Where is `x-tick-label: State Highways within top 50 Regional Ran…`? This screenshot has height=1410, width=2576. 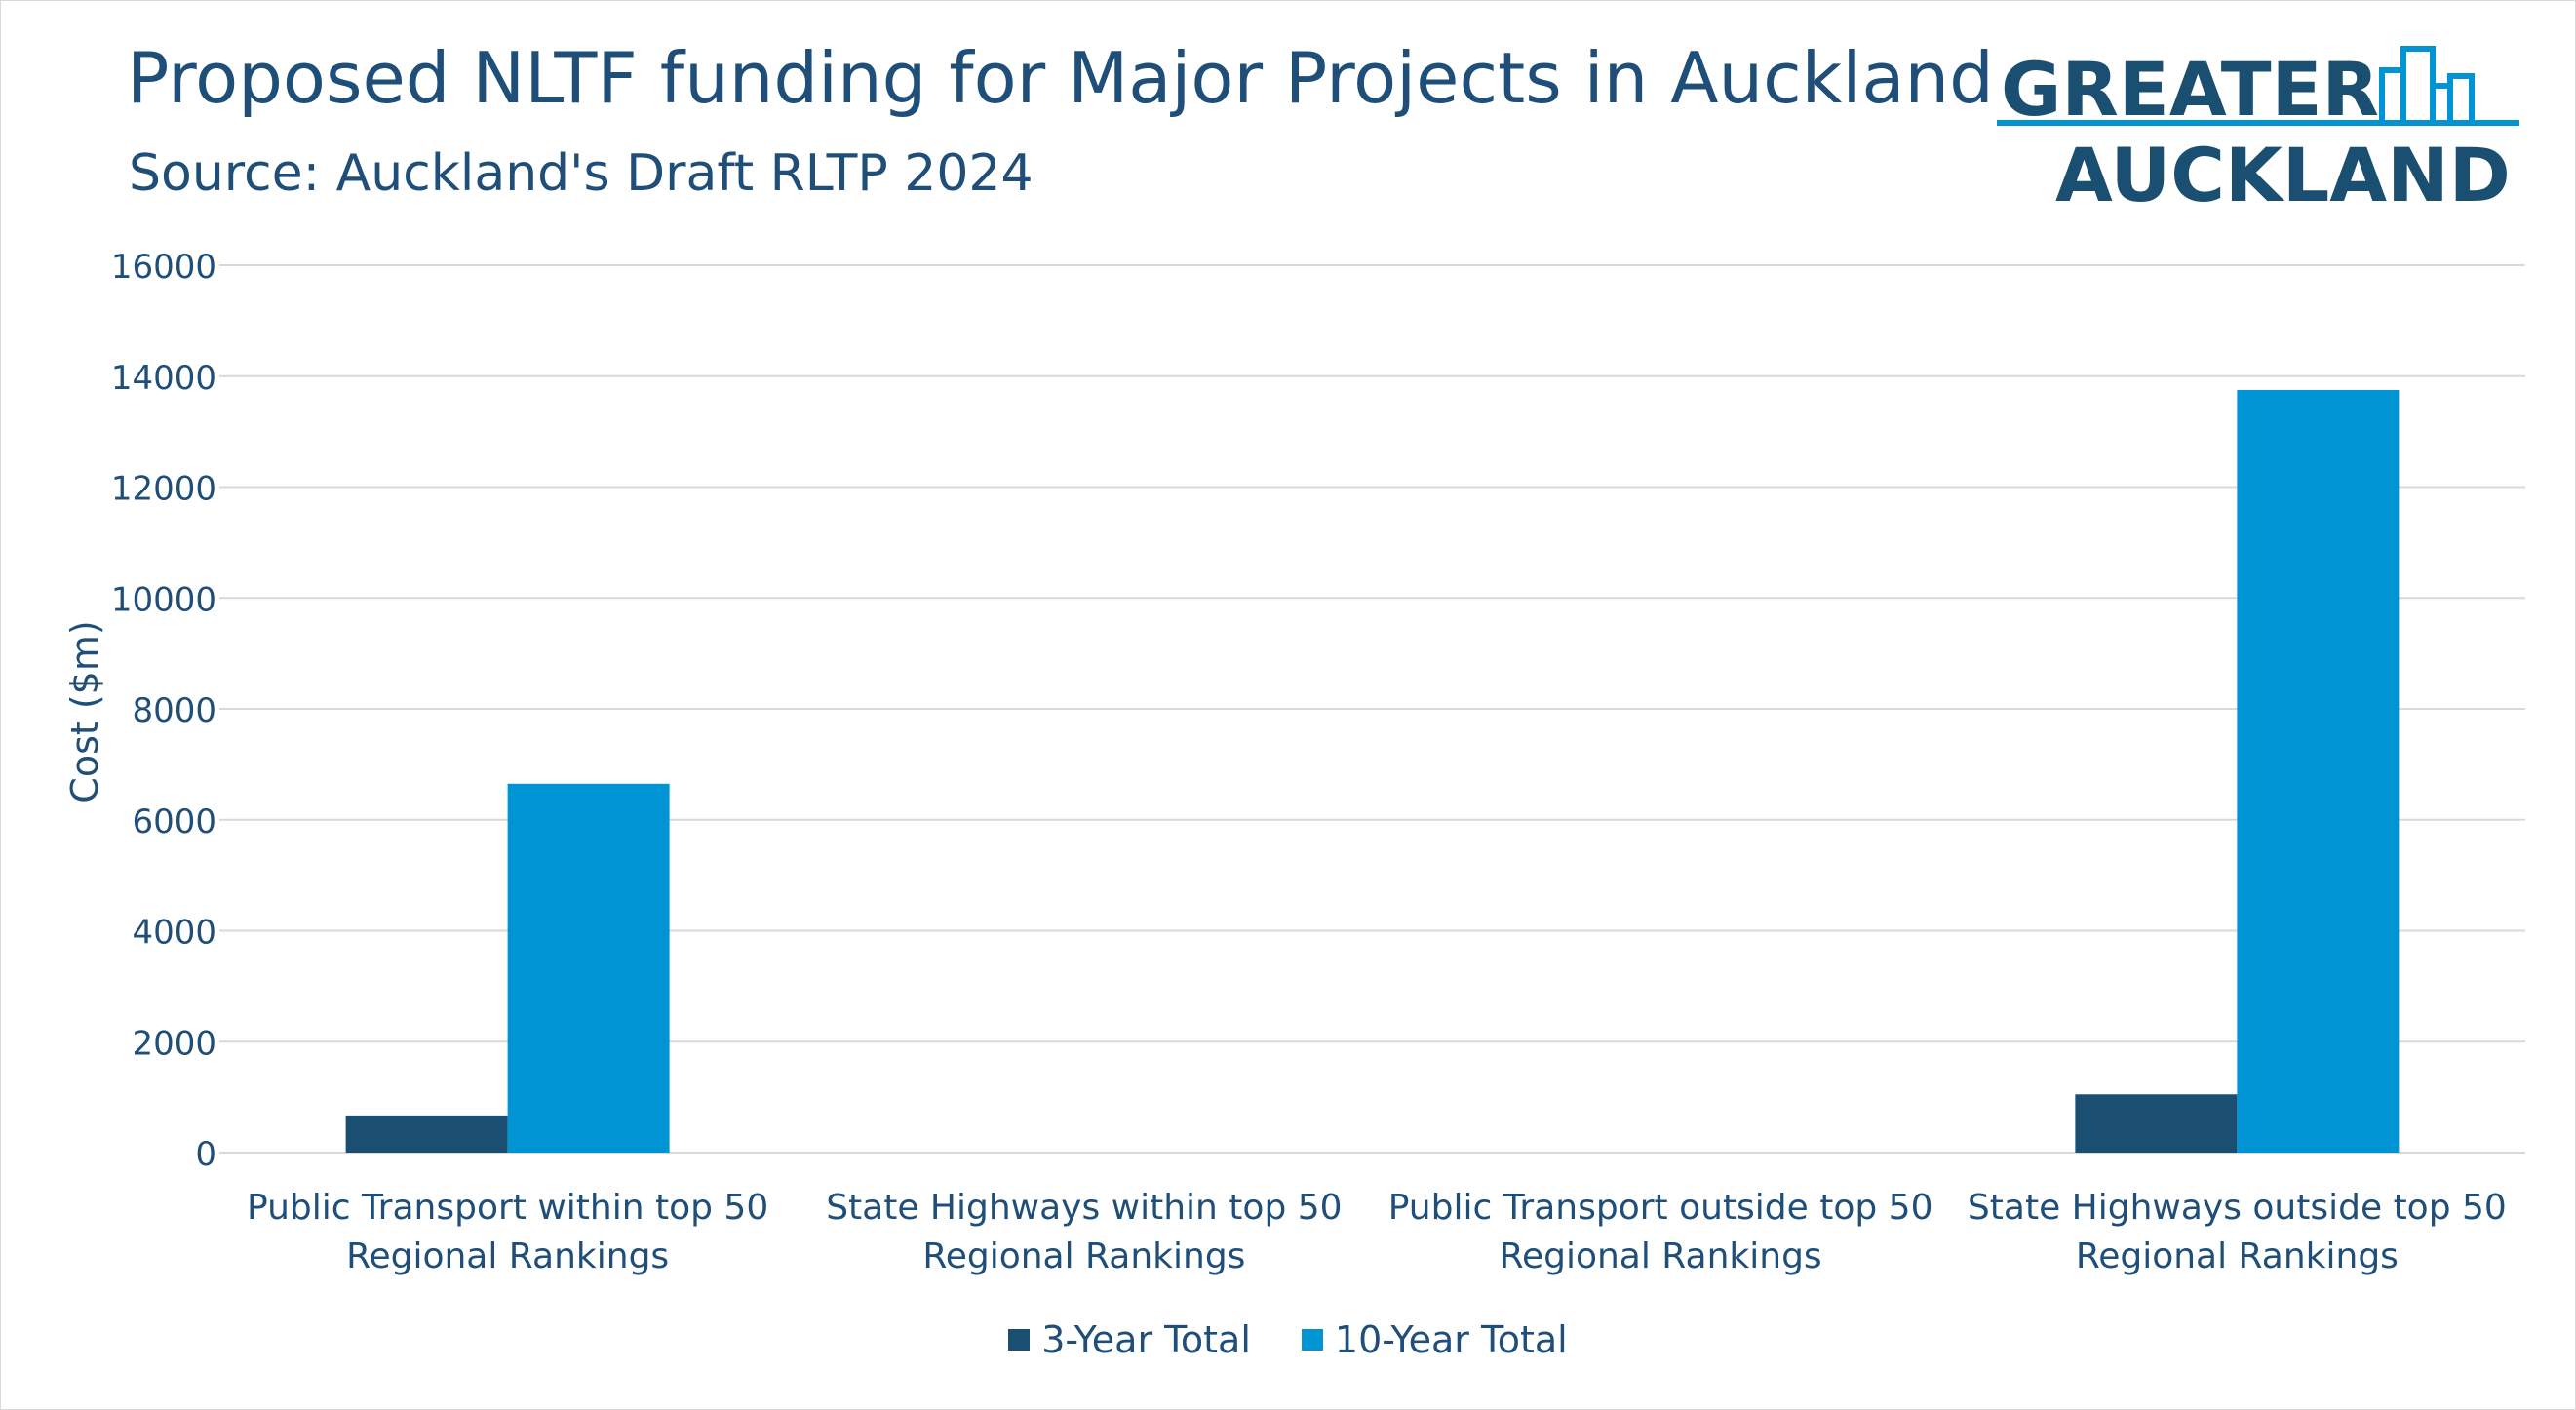
x-tick-label: State Highways within top 50 Regional Ran… is located at coordinates (1084, 1232).